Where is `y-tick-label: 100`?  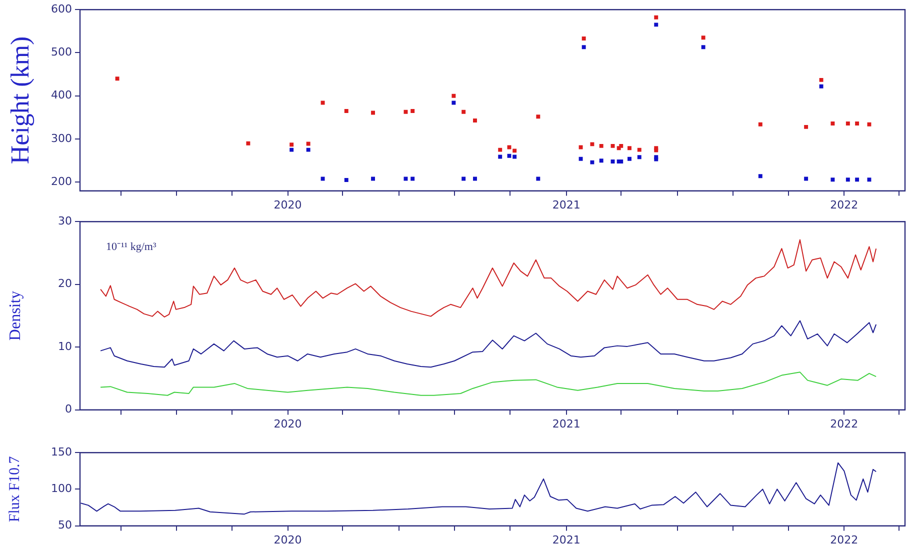
y-tick-label: 100 is located at coordinates (61, 489).